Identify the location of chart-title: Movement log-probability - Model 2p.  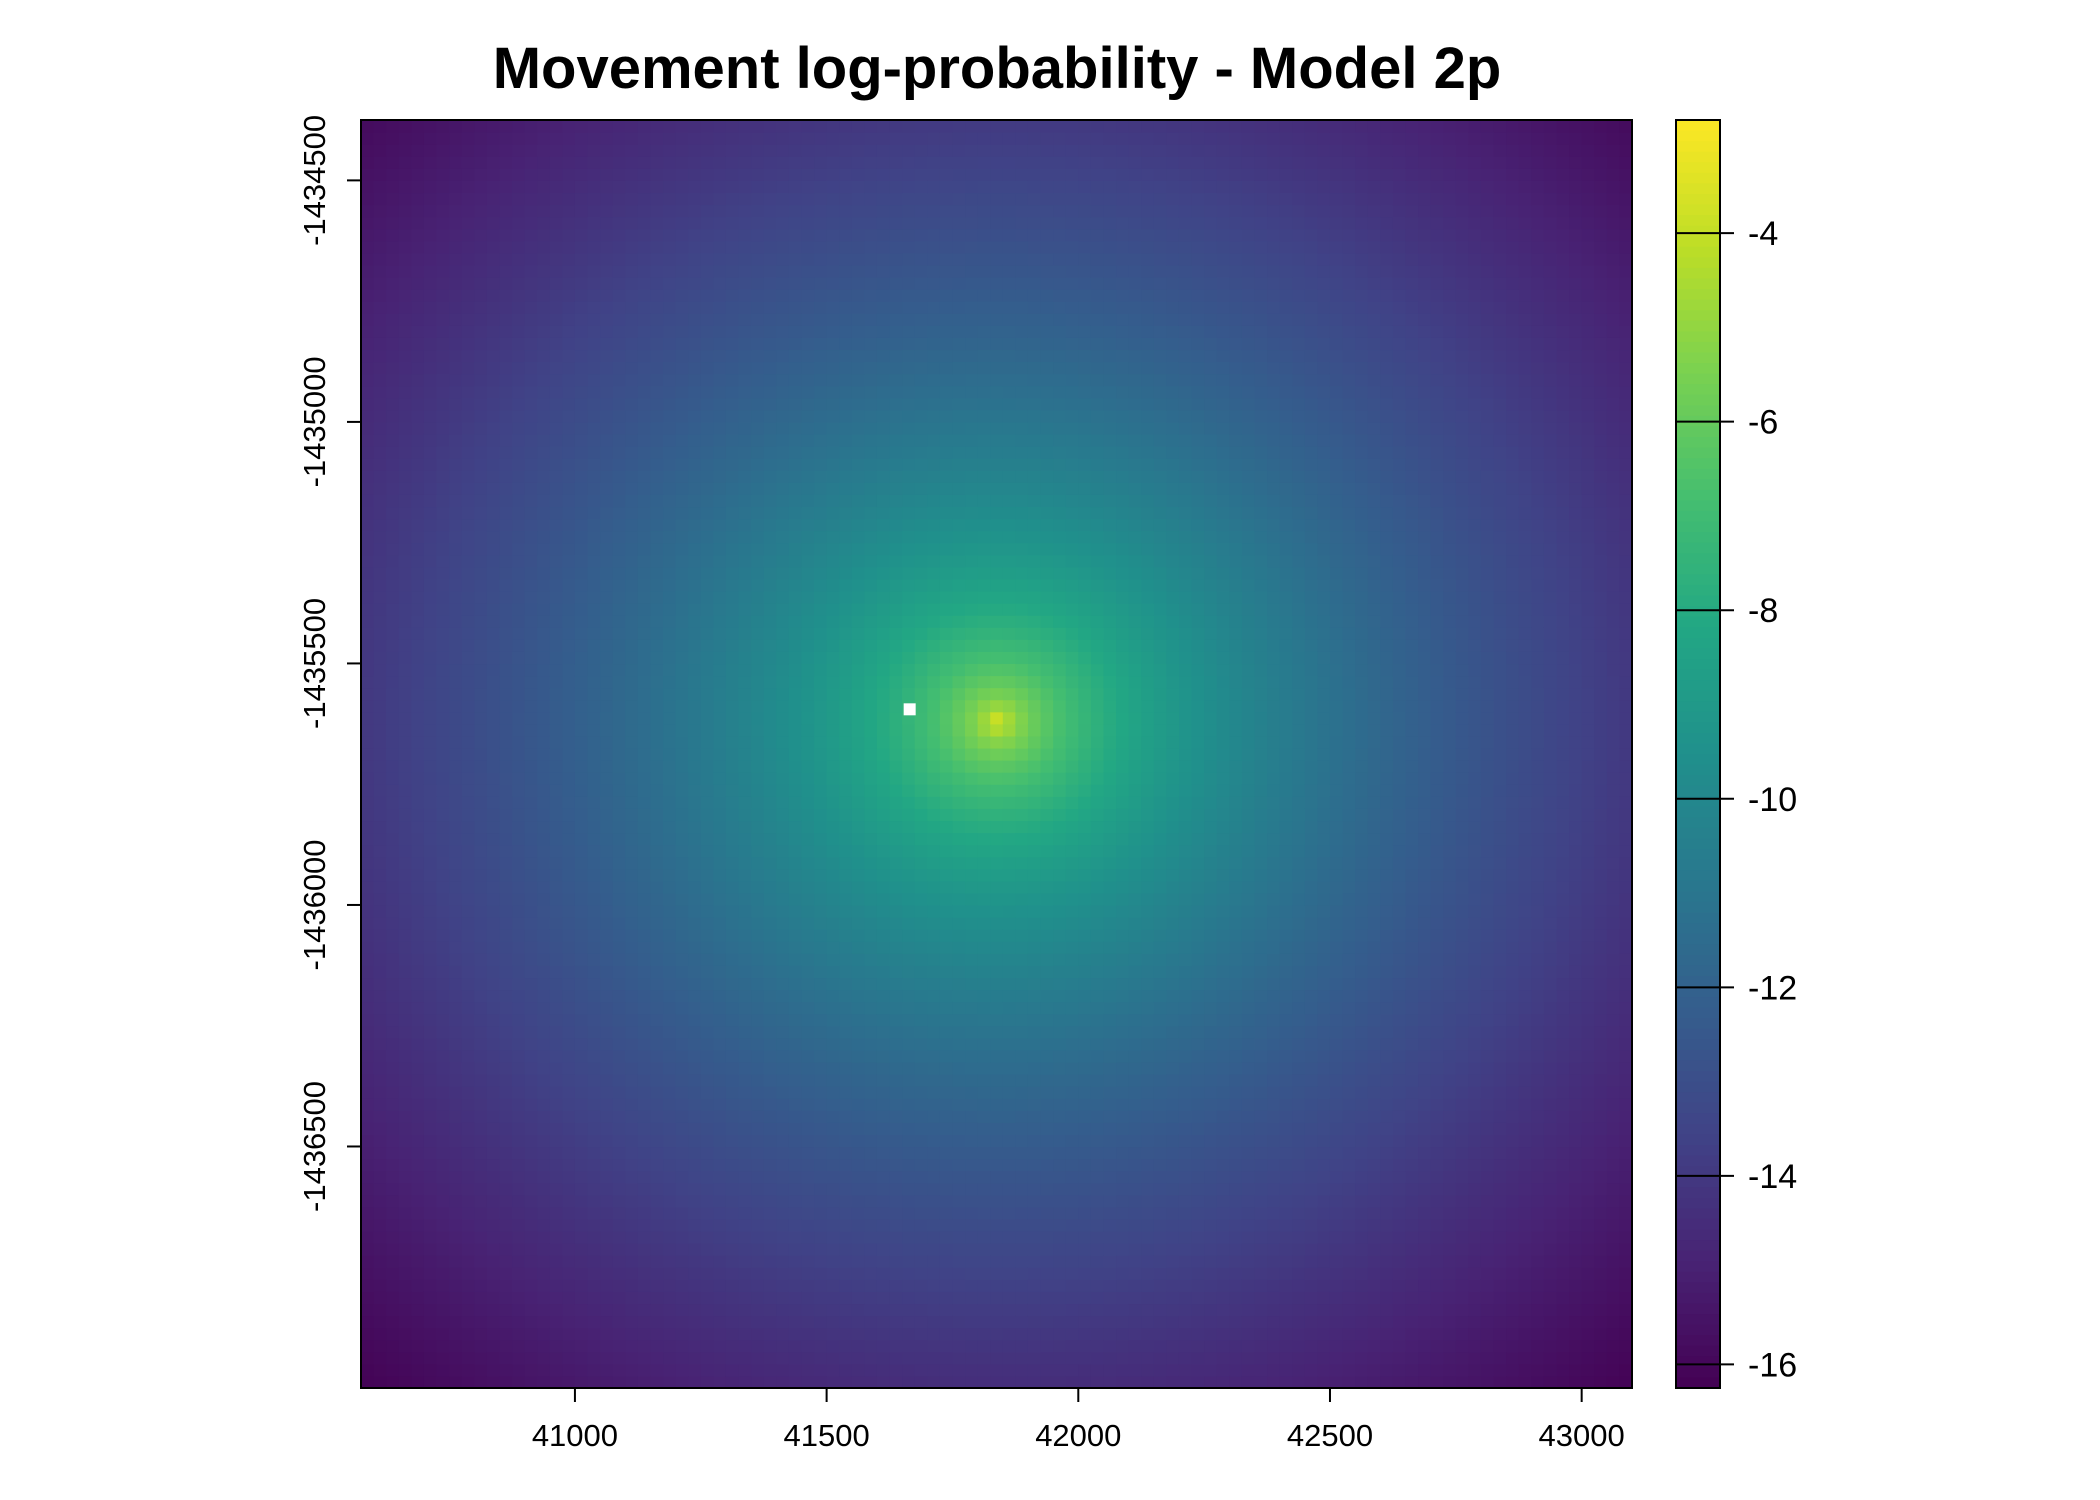
(997, 68).